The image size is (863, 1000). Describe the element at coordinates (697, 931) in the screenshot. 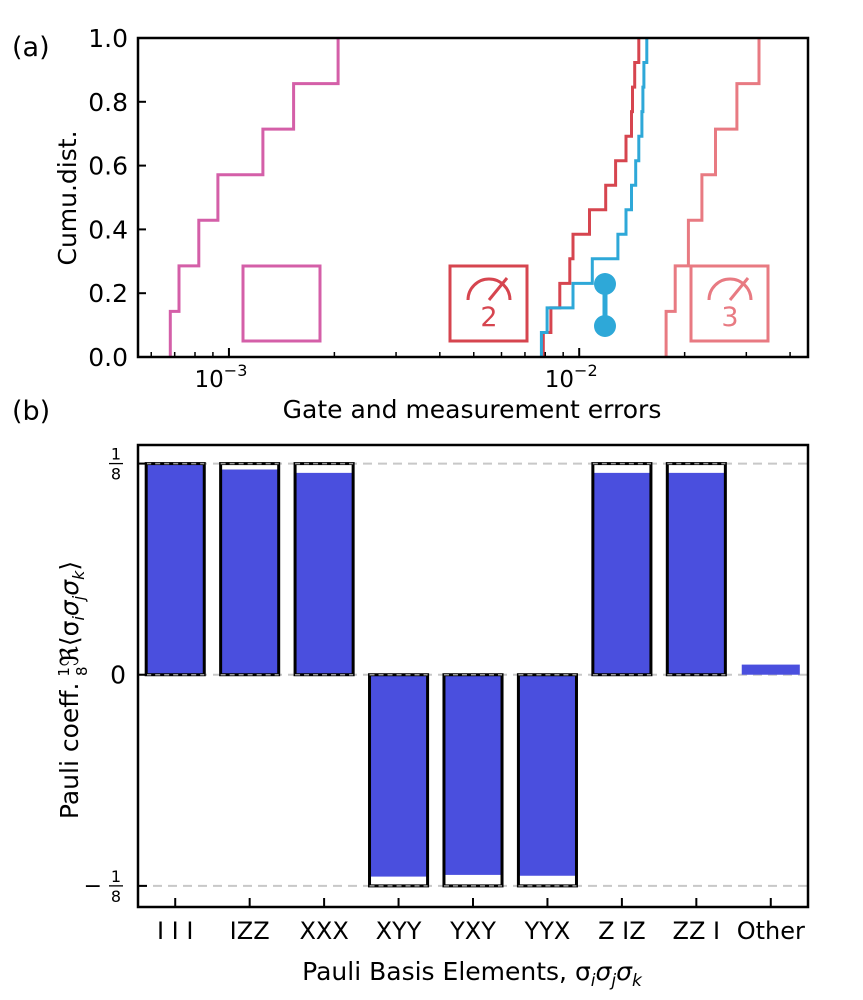

I see `bar-x-tick-label: ZZ I` at that location.